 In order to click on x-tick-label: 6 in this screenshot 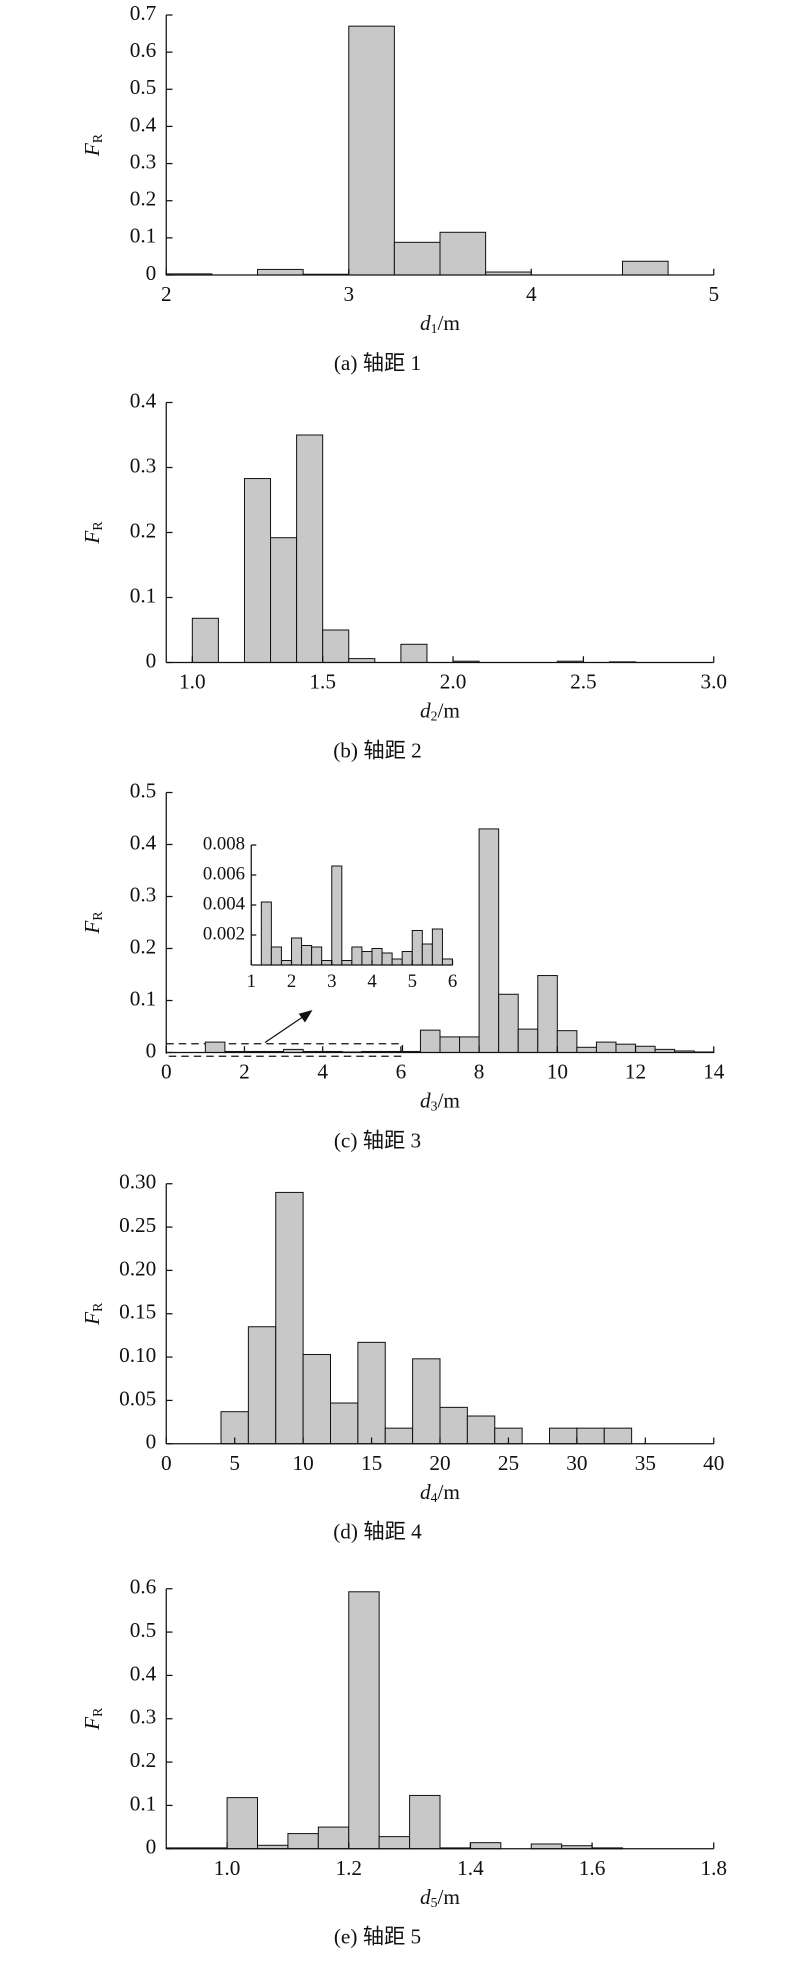, I will do `click(452, 981)`.